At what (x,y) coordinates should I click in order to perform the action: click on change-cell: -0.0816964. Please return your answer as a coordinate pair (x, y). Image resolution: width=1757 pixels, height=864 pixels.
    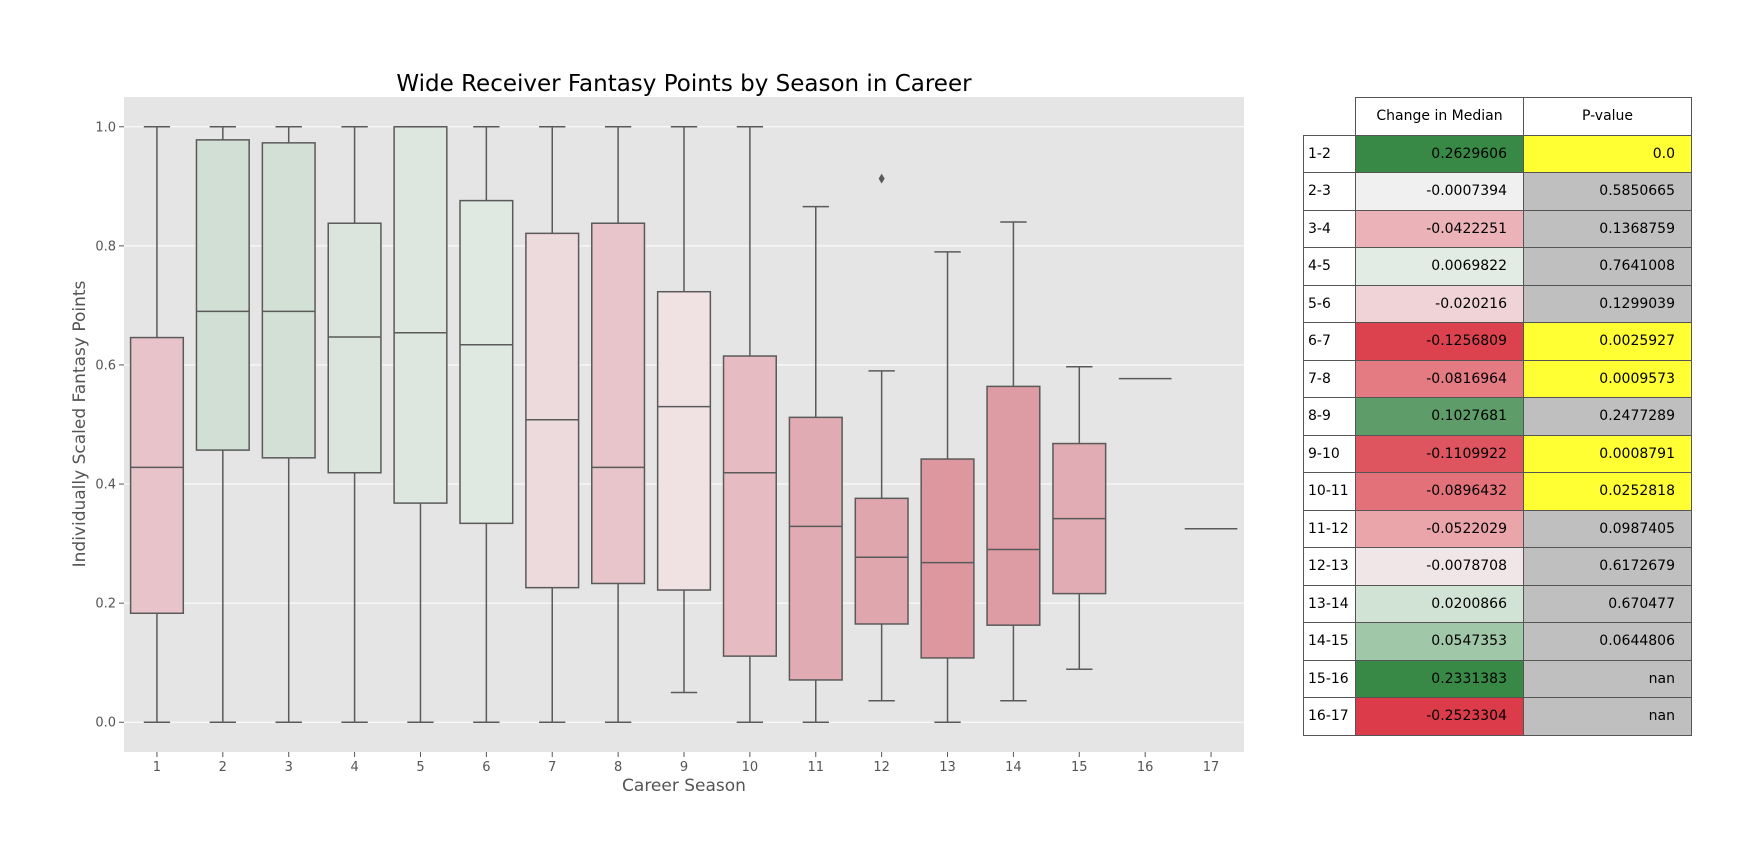
    Looking at the image, I should click on (1439, 378).